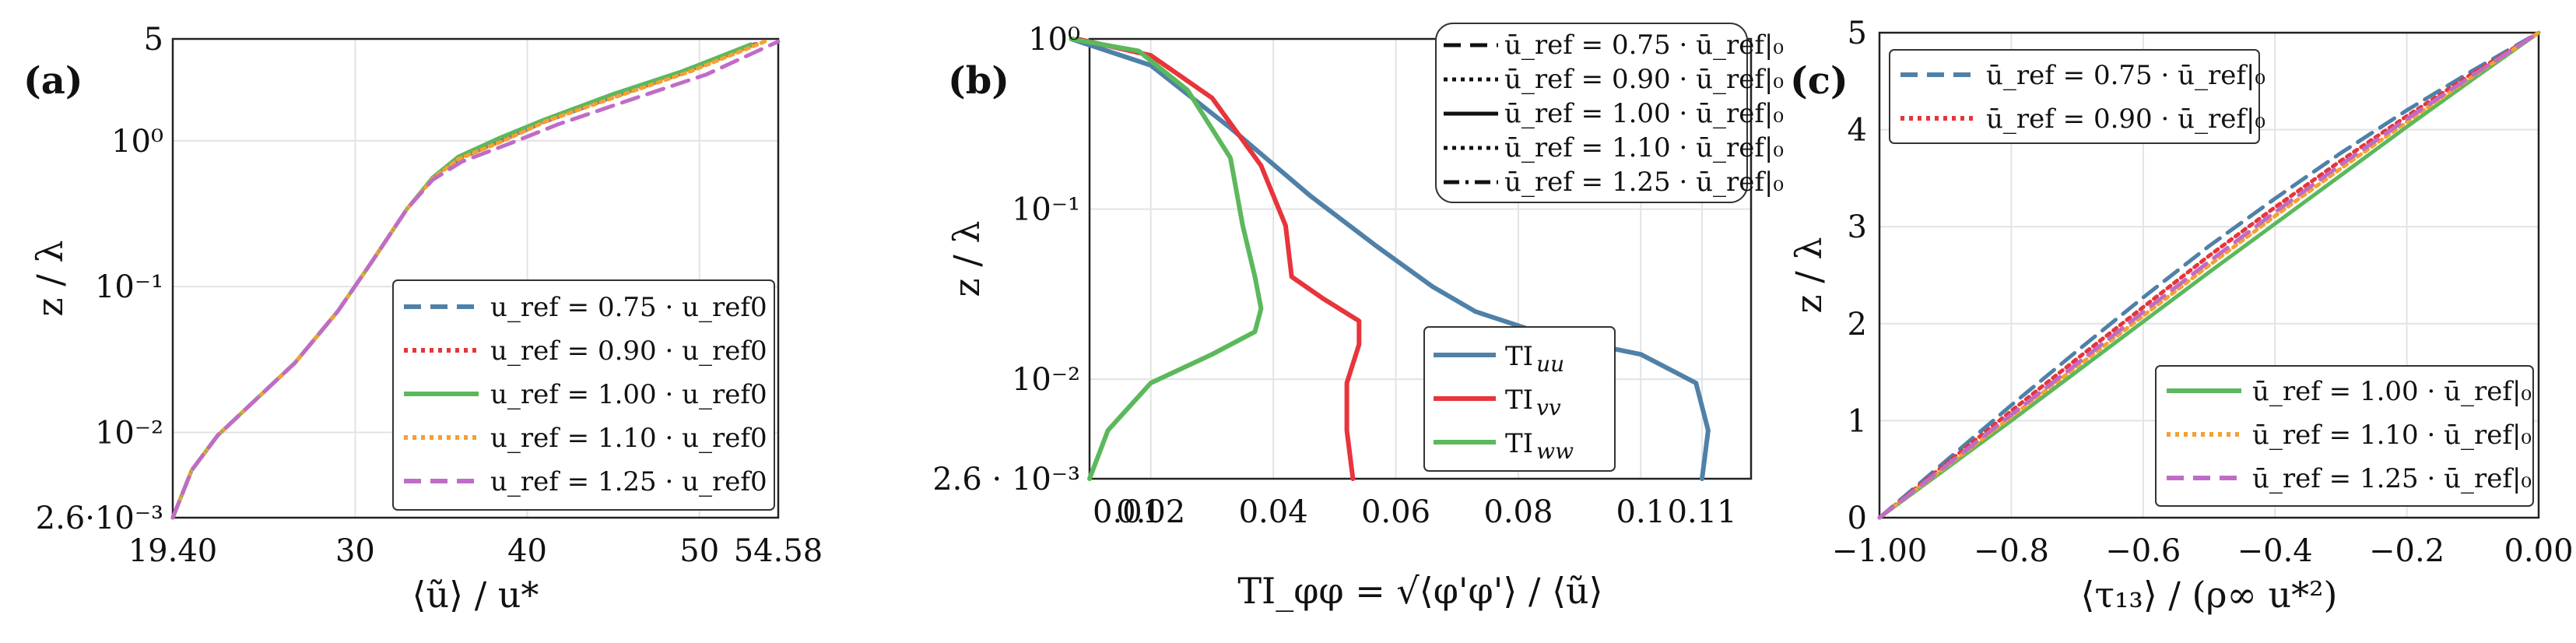 Image resolution: width=2576 pixels, height=643 pixels. What do you see at coordinates (699, 551) in the screenshot?
I see `x-tick-label: 50` at bounding box center [699, 551].